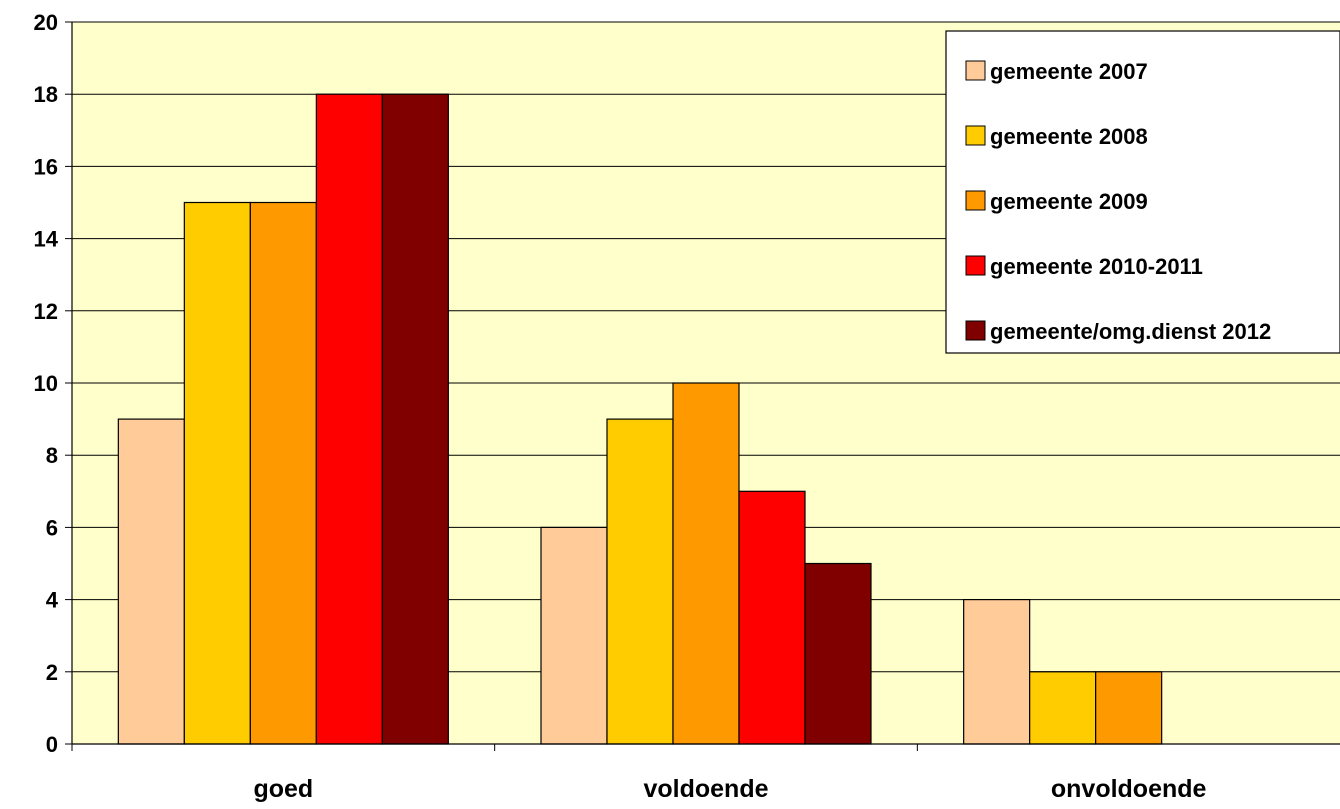 This screenshot has width=1340, height=809. What do you see at coordinates (52, 744) in the screenshot?
I see `y-tick-label: 0` at bounding box center [52, 744].